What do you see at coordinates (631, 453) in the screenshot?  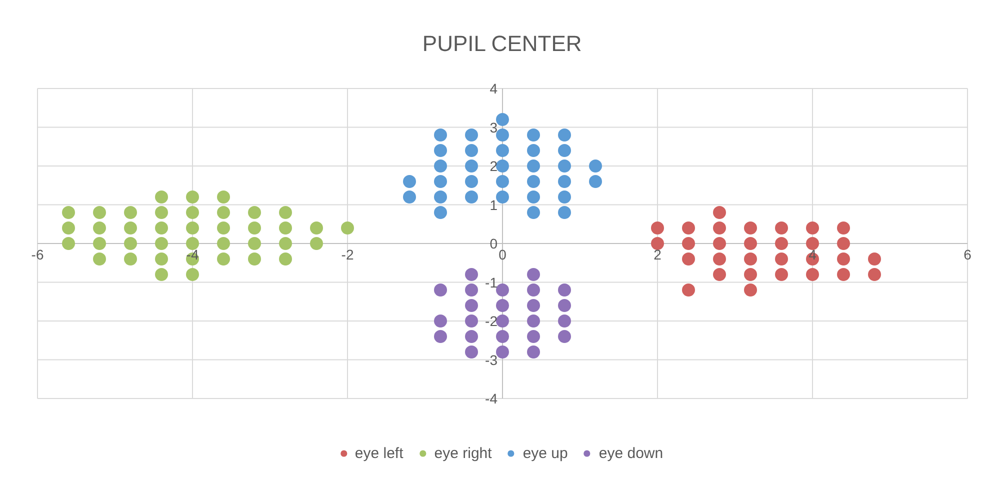 I see `legend-label: eye down` at bounding box center [631, 453].